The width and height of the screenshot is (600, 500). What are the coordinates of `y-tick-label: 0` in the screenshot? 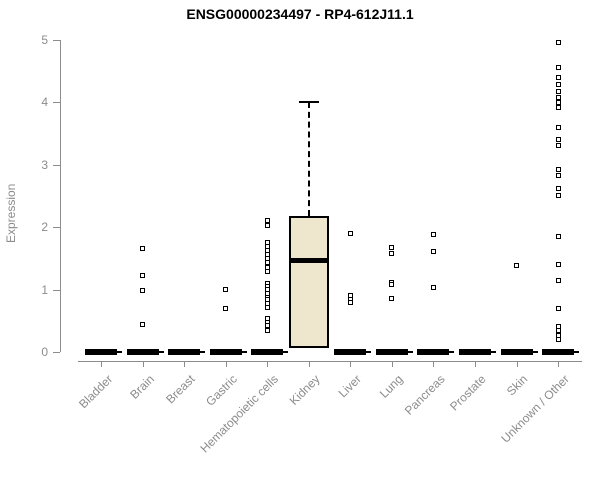 It's located at (44, 352).